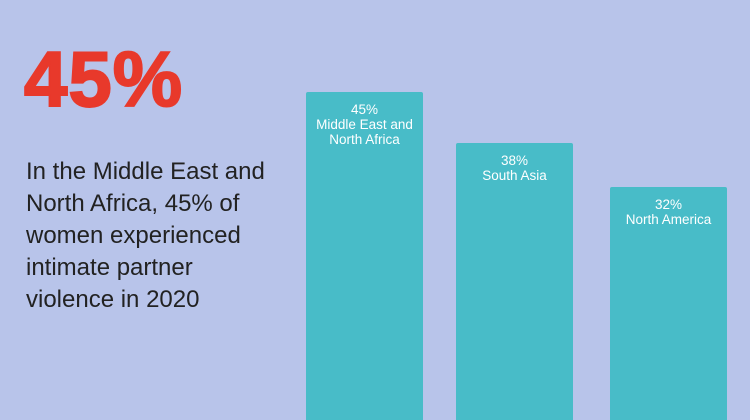 Image resolution: width=750 pixels, height=420 pixels. Describe the element at coordinates (133, 203) in the screenshot. I see `description-line: North Africa, 45% of` at that location.